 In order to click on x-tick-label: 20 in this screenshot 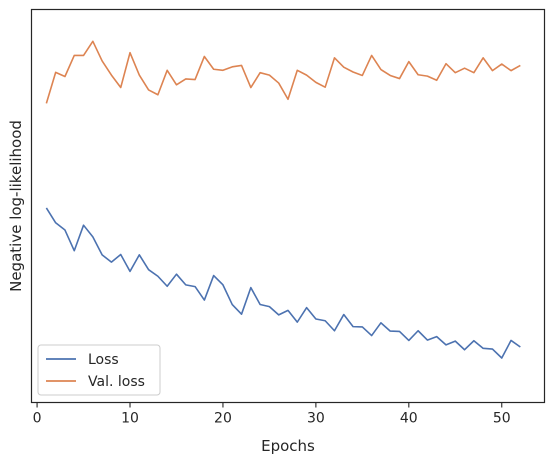, I will do `click(223, 419)`.